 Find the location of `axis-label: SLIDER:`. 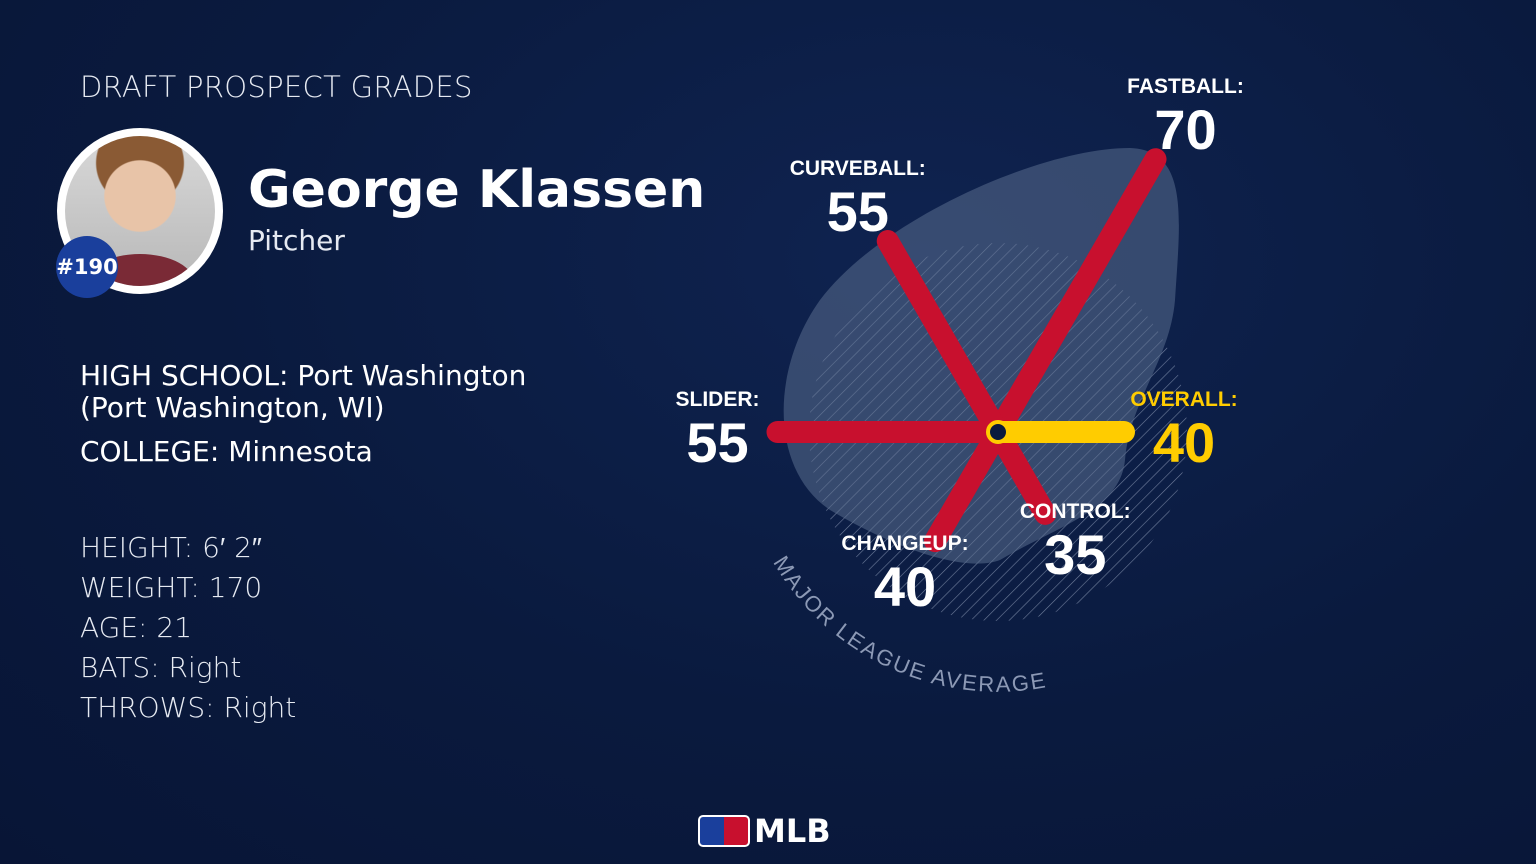

axis-label: SLIDER: is located at coordinates (718, 399).